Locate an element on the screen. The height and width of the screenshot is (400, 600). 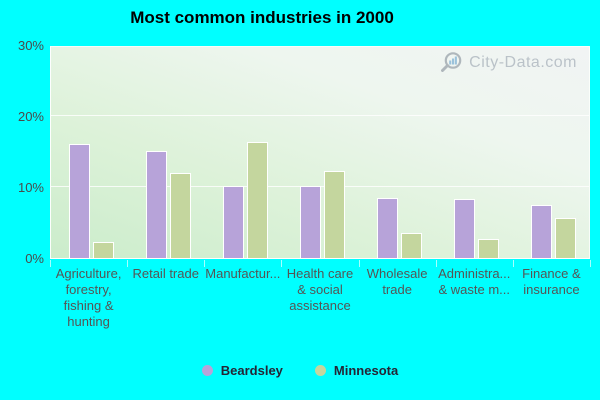
legend-item-beardsley: Beardsley is located at coordinates (242, 370).